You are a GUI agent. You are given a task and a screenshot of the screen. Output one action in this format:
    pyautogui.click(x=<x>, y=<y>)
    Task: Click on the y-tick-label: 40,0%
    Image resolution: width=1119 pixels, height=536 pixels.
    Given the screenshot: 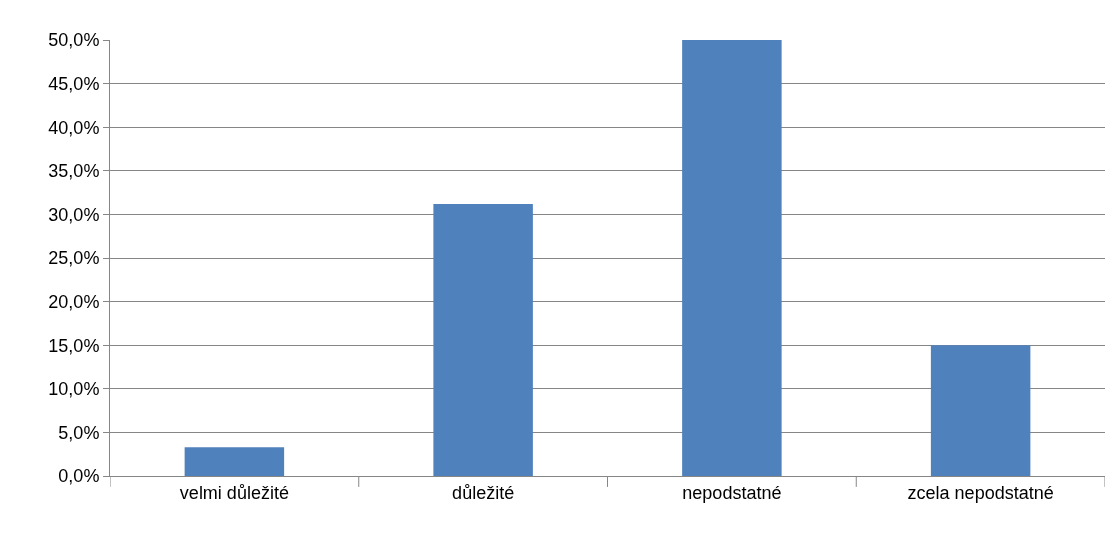 What is the action you would take?
    pyautogui.click(x=74, y=127)
    